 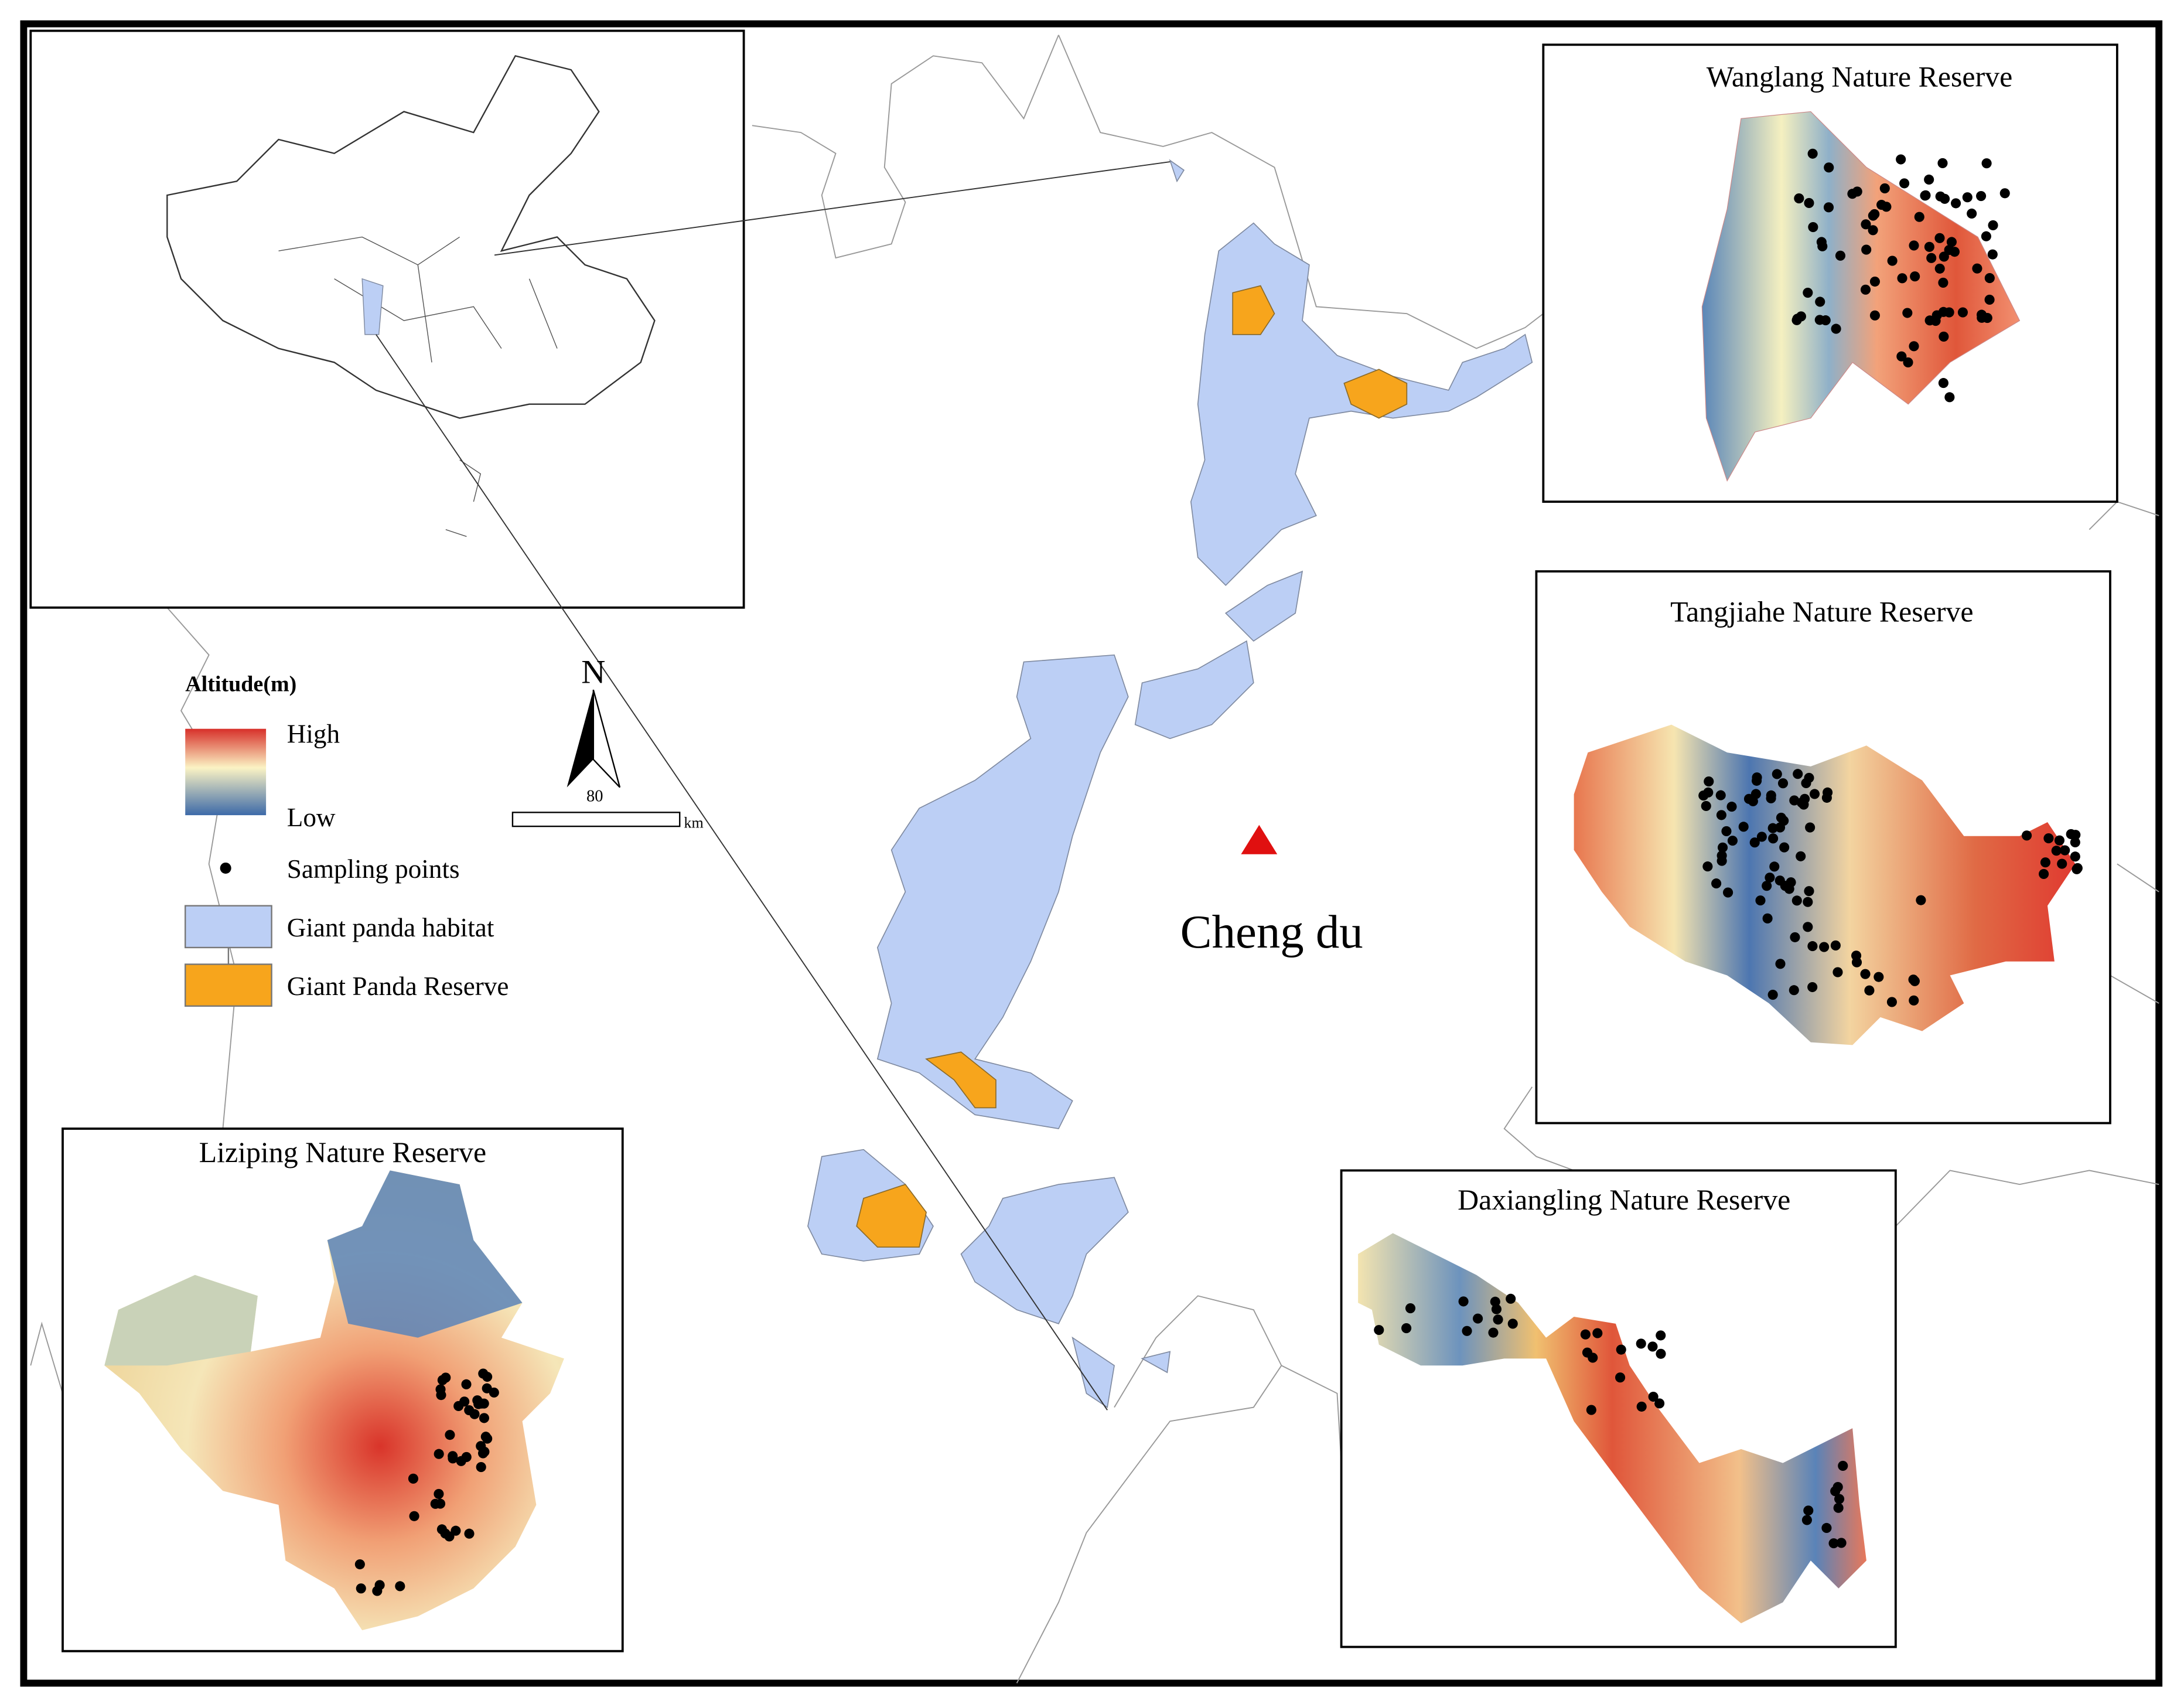 I want to click on city-label: Cheng du, so click(x=1271, y=932).